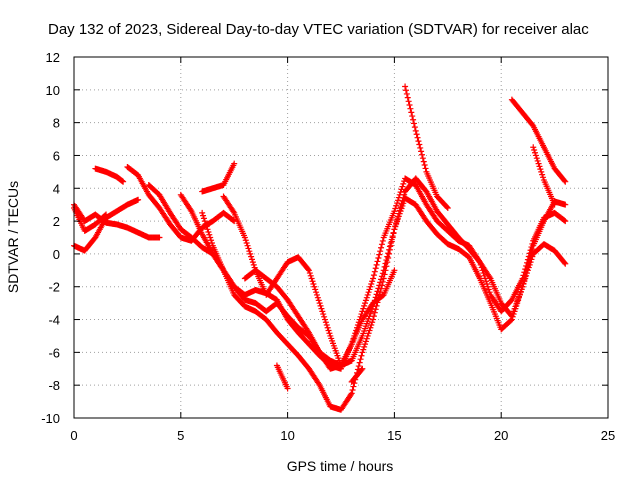 The image size is (640, 480). What do you see at coordinates (287, 435) in the screenshot?
I see `x-tick-label: 10` at bounding box center [287, 435].